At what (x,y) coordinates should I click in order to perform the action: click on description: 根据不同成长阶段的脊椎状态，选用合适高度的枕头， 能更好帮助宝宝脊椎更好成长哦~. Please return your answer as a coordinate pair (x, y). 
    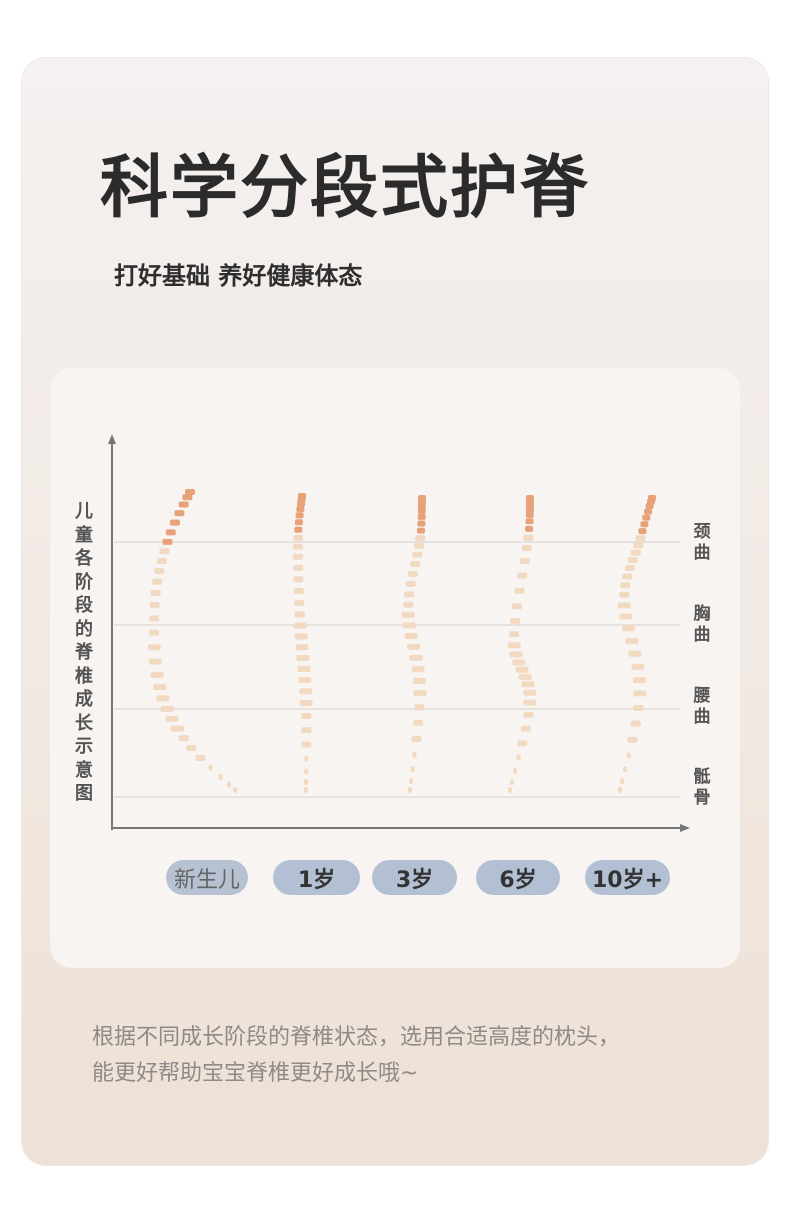
    Looking at the image, I should click on (356, 1056).